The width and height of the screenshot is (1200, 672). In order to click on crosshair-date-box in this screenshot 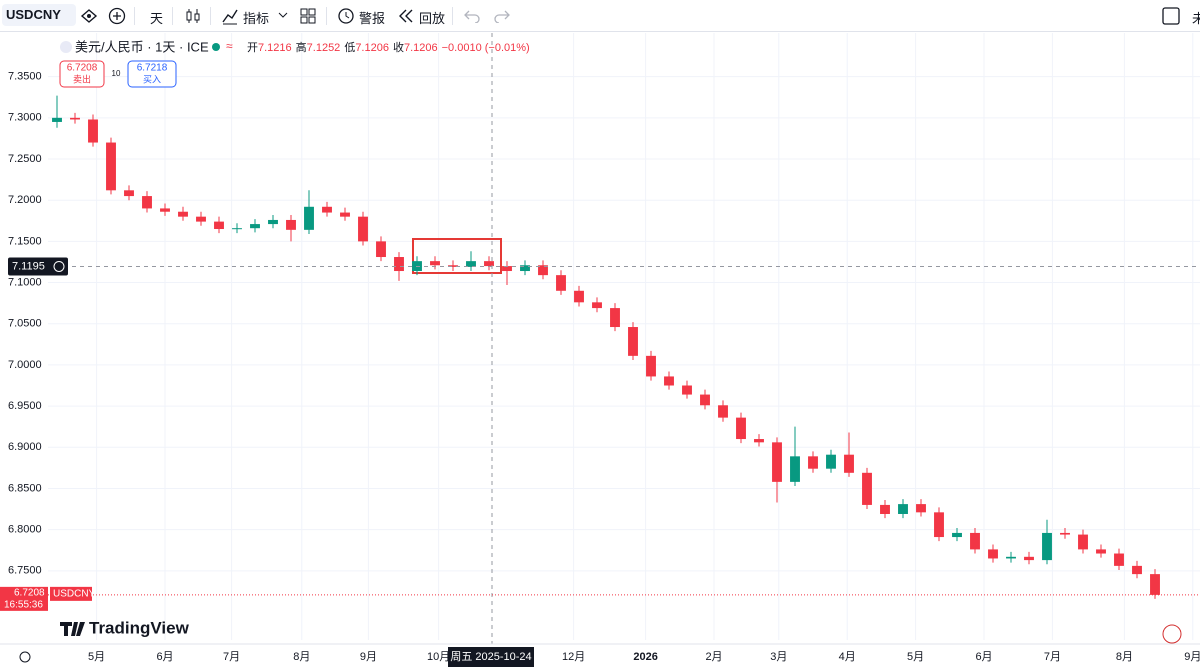, I will do `click(491, 657)`.